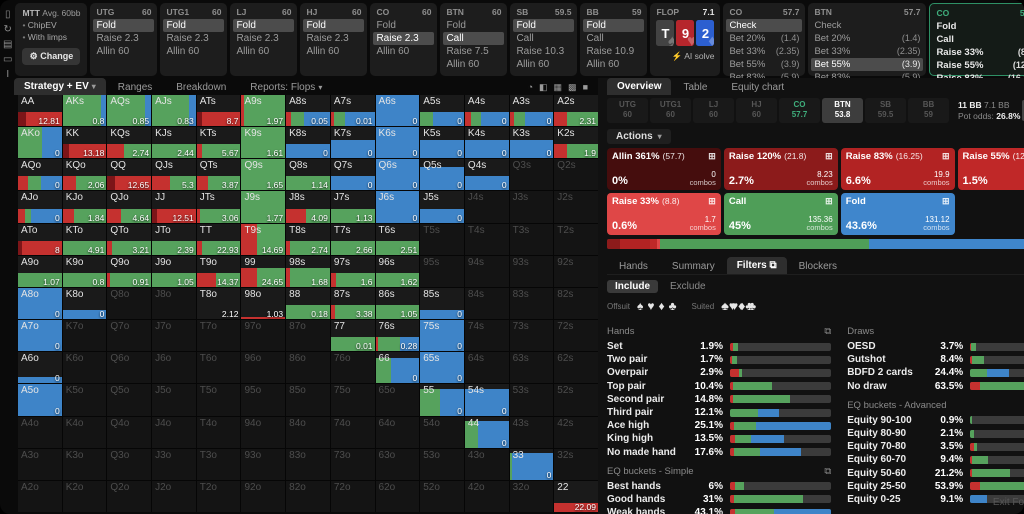 This screenshot has width=1024, height=514. I want to click on hand-cell-j9s: J9s 1.77, so click(263, 207).